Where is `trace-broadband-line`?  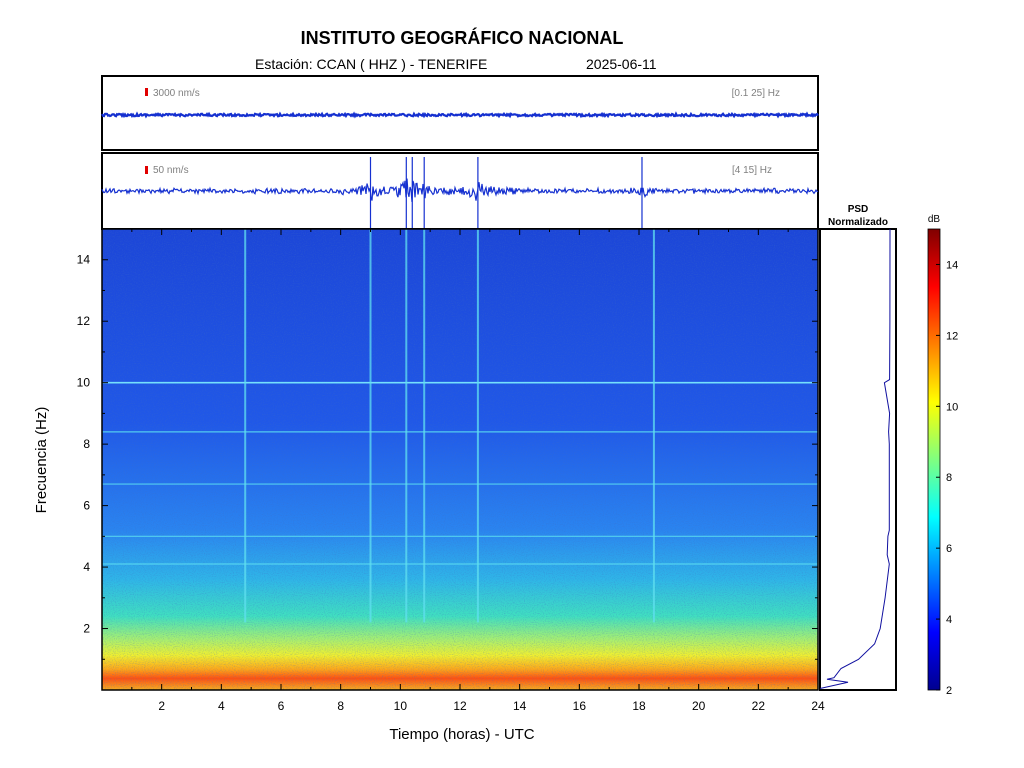 trace-broadband-line is located at coordinates (460, 115).